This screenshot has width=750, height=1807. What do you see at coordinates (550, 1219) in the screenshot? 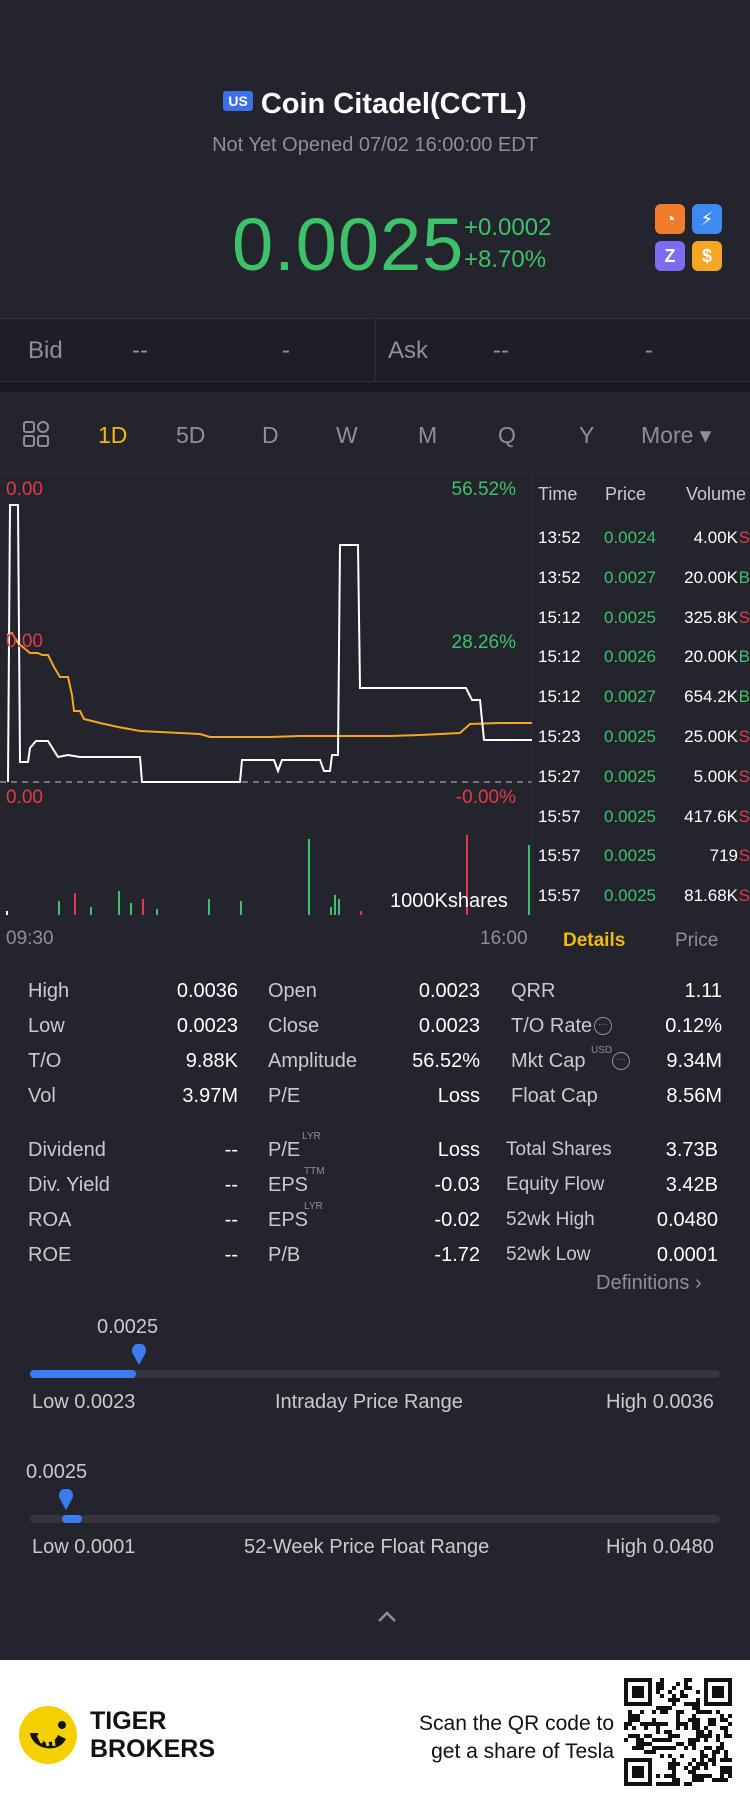
I see `stat-label: 52wk High` at bounding box center [550, 1219].